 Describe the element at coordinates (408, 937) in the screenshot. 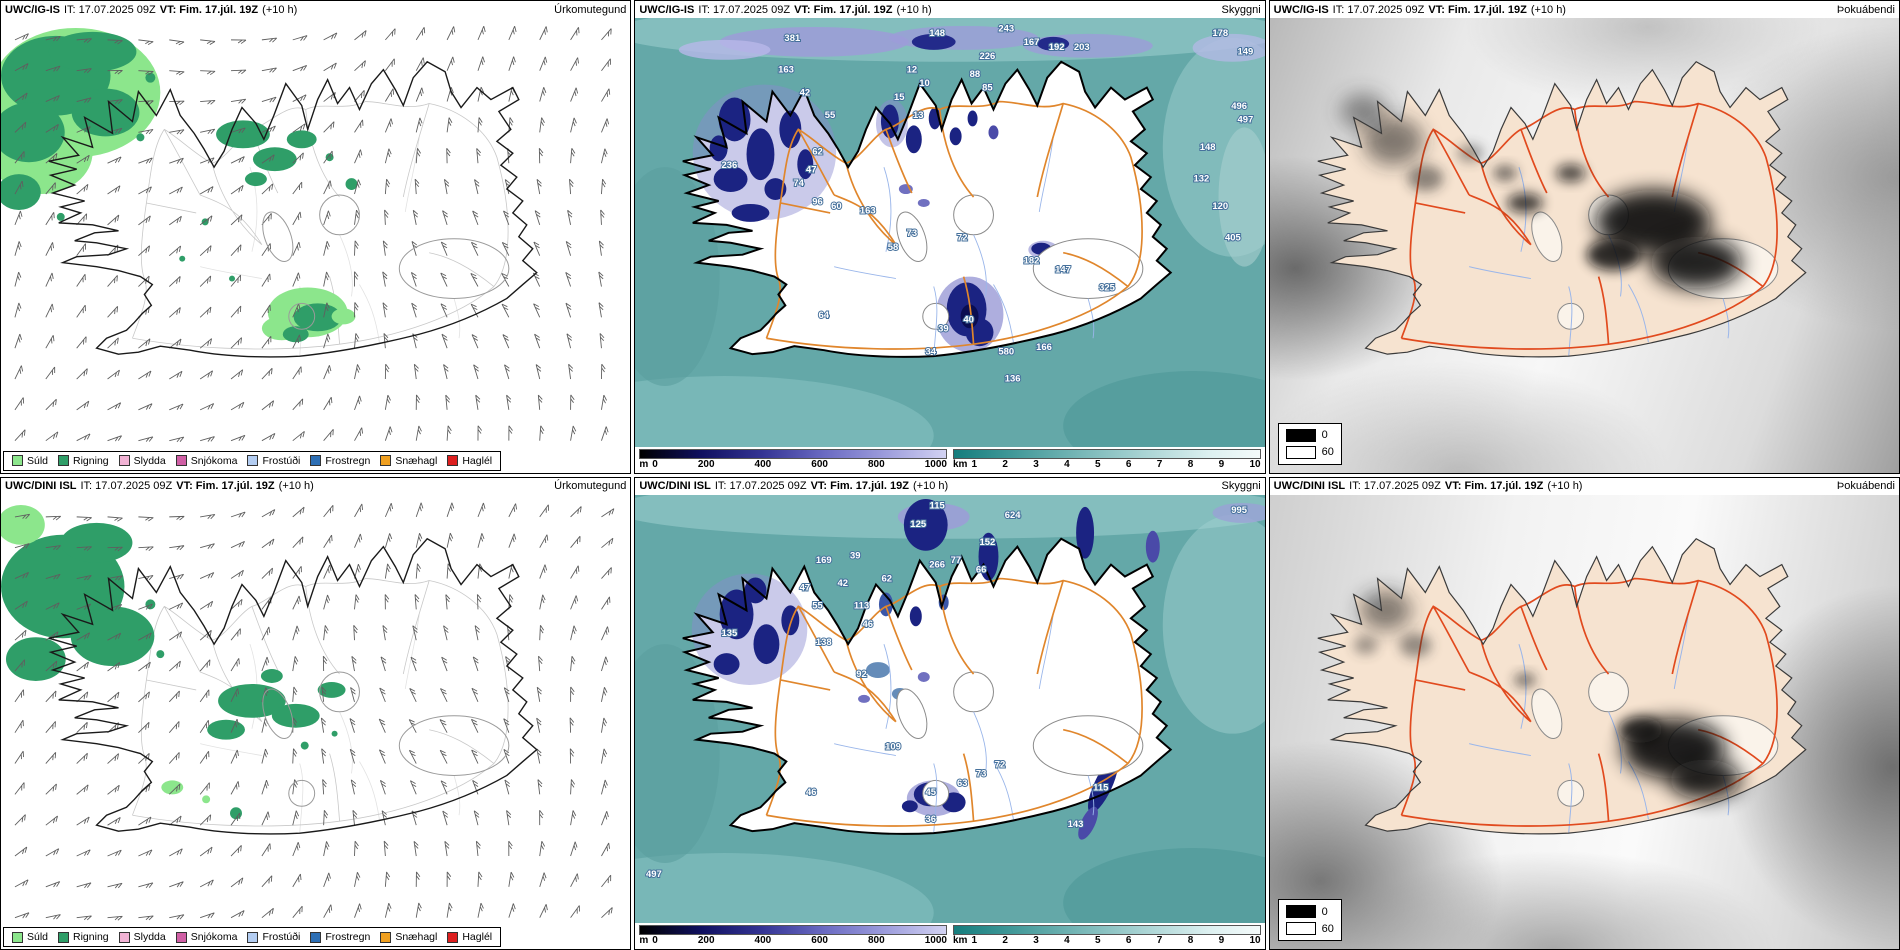

I see `precip-legend-item: Snæhagl` at that location.